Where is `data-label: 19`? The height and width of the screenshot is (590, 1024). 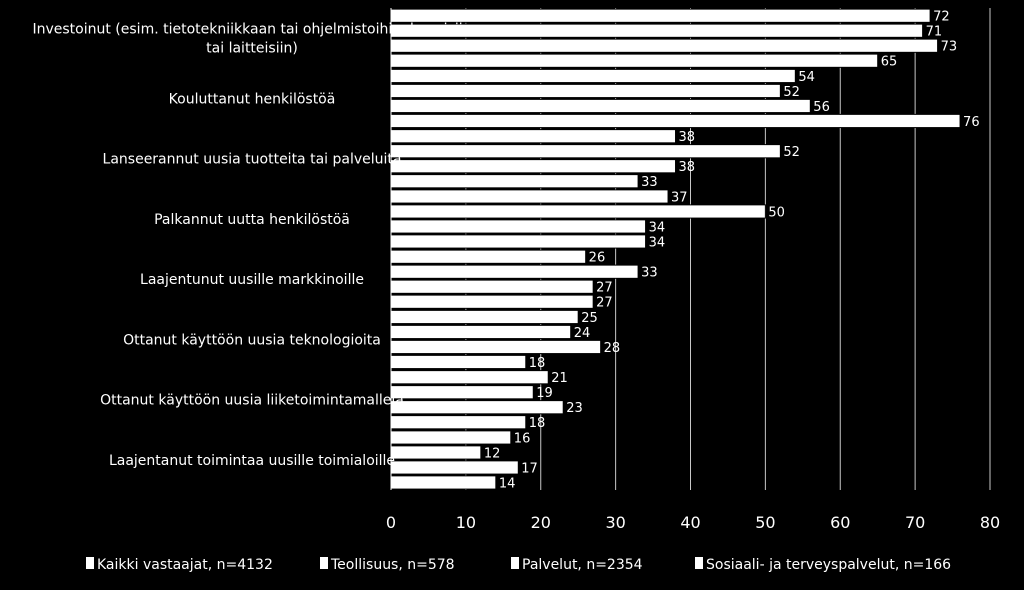 data-label: 19 is located at coordinates (544, 393).